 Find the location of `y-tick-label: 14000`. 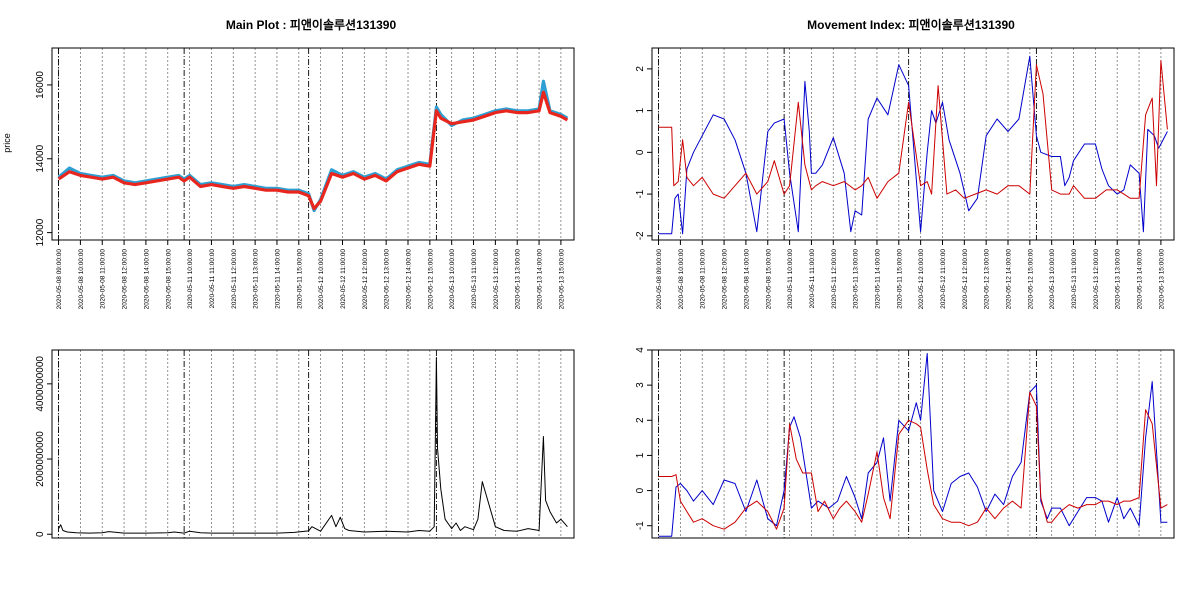

y-tick-label: 14000 is located at coordinates (40, 158).